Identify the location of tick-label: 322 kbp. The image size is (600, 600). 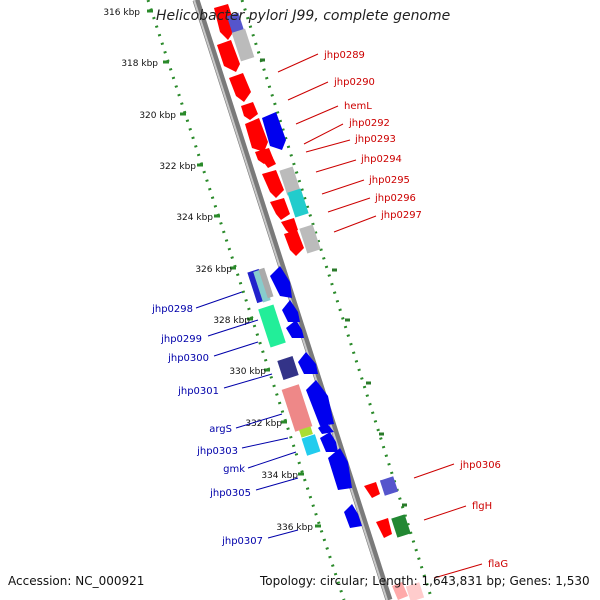
(177, 167).